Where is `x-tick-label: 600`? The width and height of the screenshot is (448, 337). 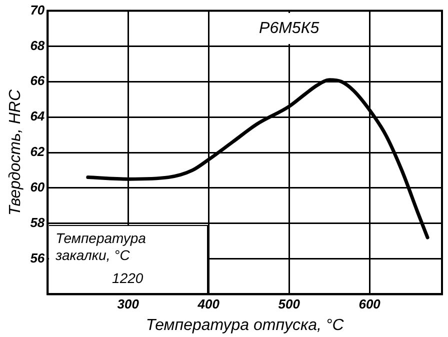
x-tick-label: 600 is located at coordinates (370, 304).